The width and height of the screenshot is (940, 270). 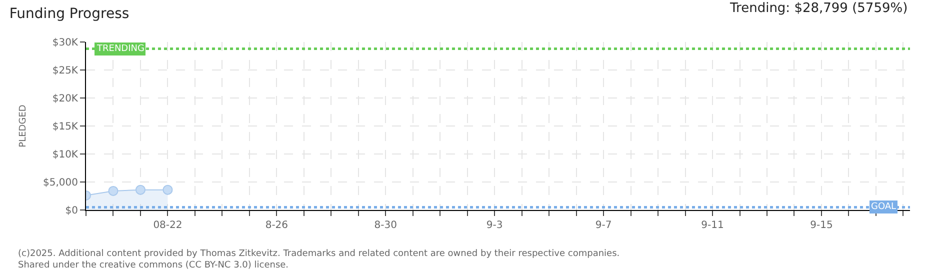 I want to click on y-tick-label: $10K, so click(x=65, y=155).